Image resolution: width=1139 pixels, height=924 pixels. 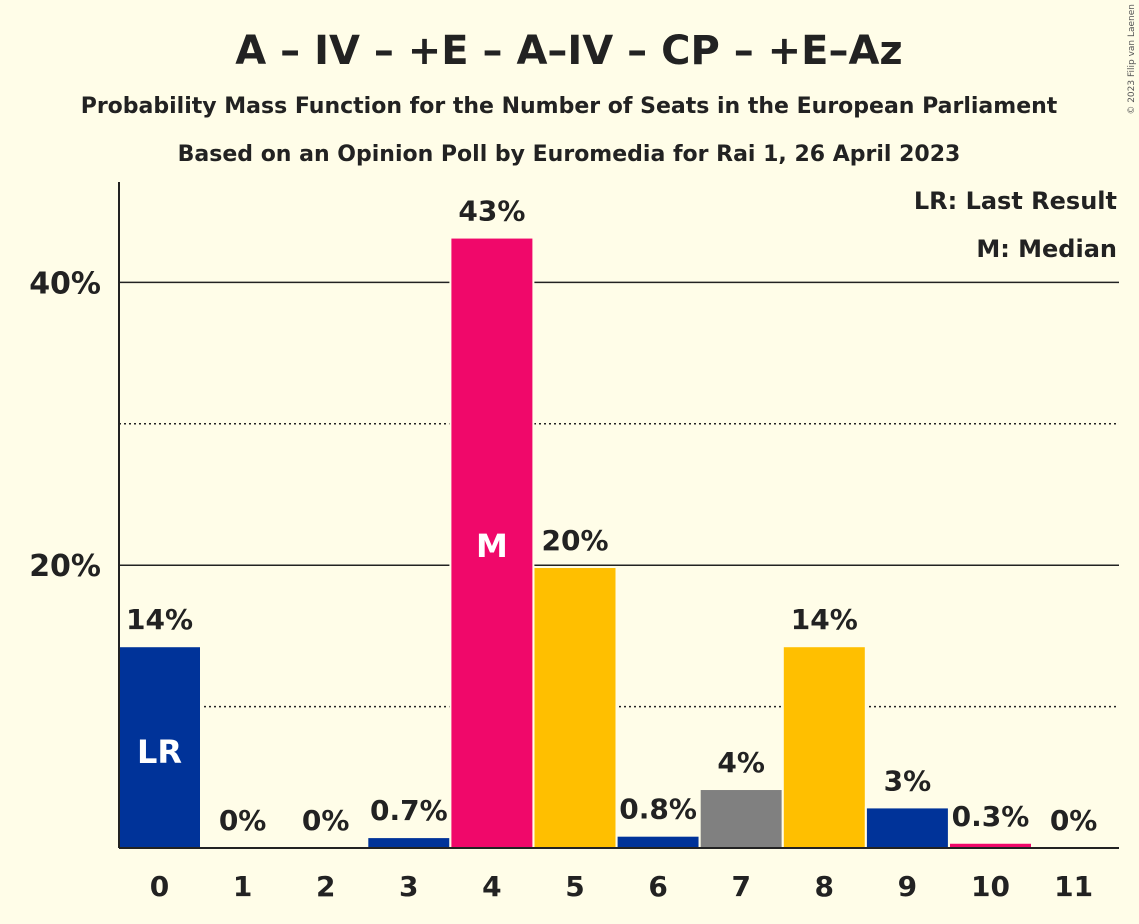 I want to click on value-label-seats-9: 3%, so click(x=908, y=780).